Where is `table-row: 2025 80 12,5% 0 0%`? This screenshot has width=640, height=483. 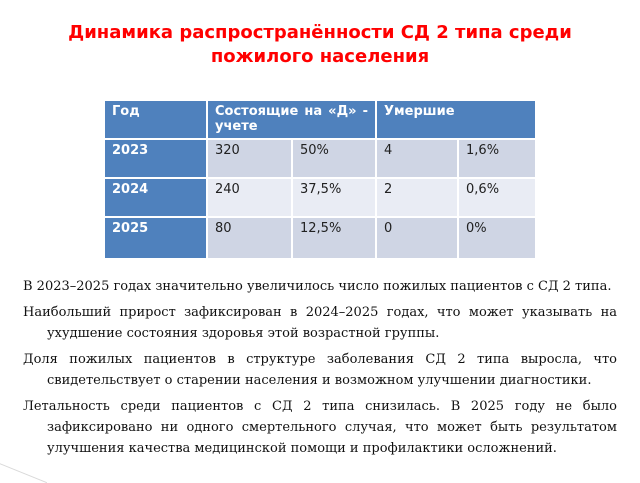 table-row: 2025 80 12,5% 0 0% is located at coordinates (320, 238).